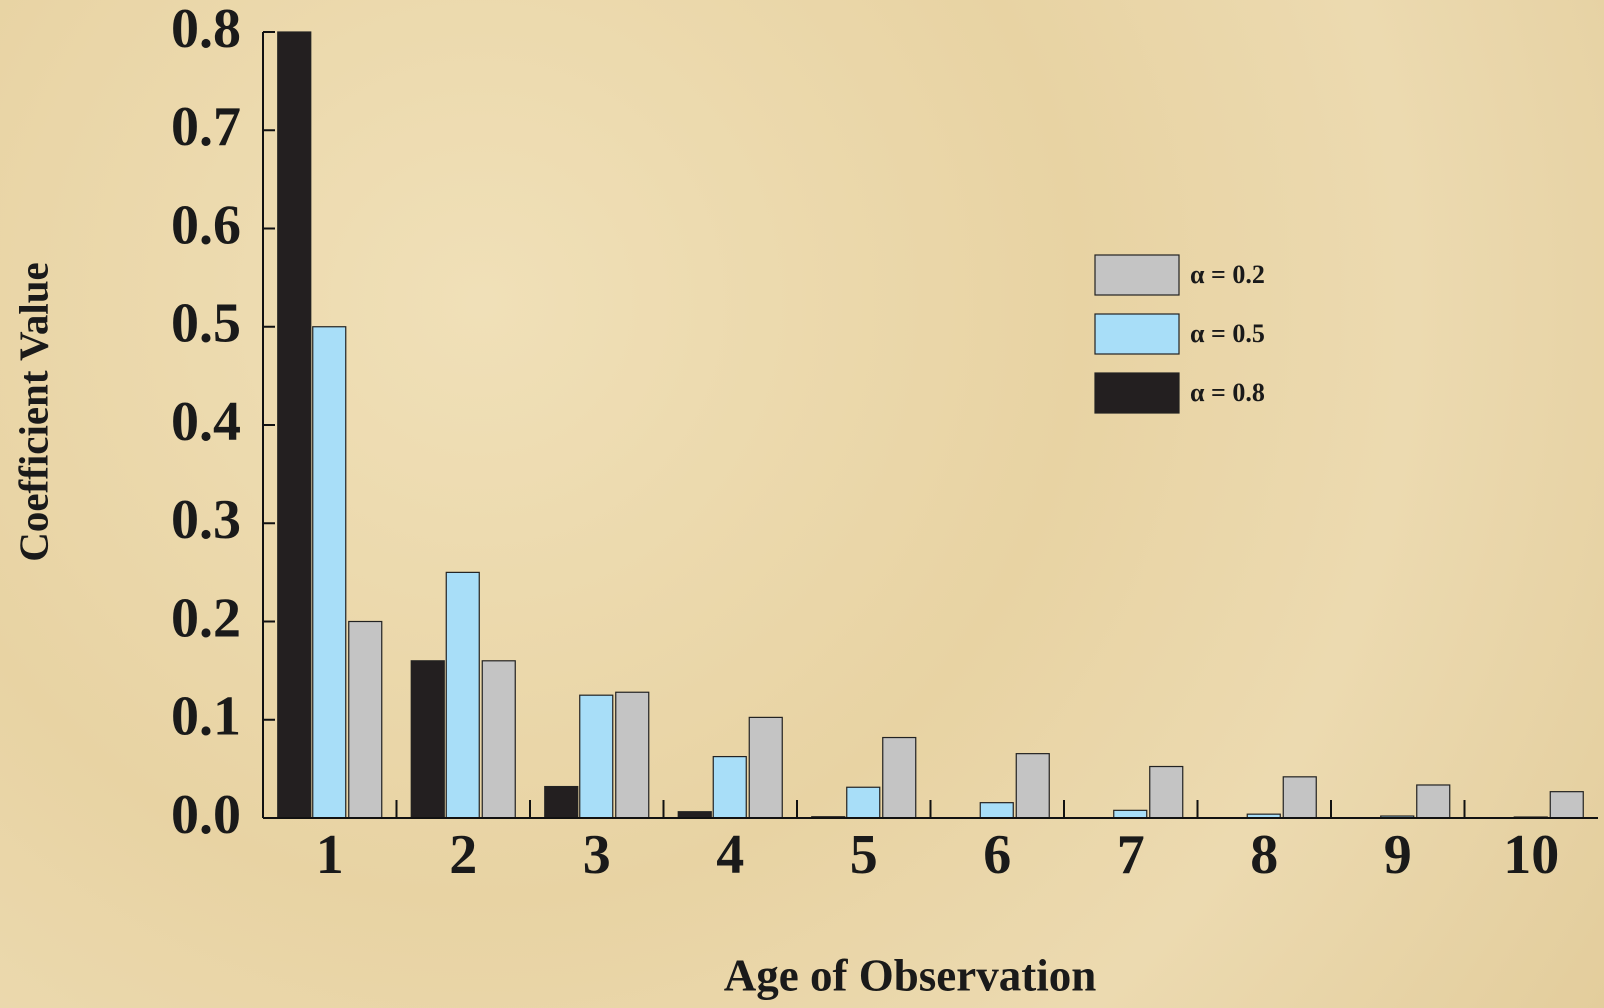  What do you see at coordinates (206, 520) in the screenshot?
I see `y-tick-label: 0.3` at bounding box center [206, 520].